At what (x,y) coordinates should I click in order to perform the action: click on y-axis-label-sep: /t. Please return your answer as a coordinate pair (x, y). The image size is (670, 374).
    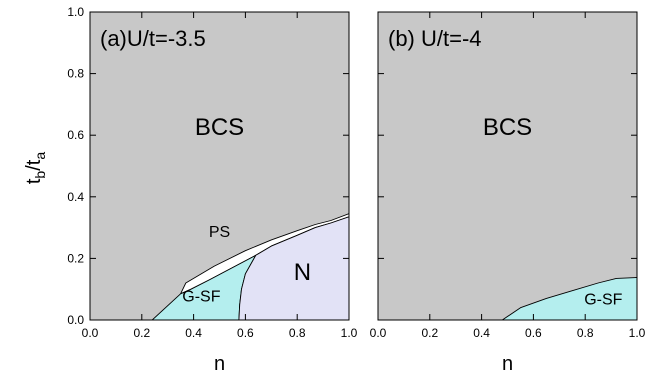
    Looking at the image, I should click on (34, 165).